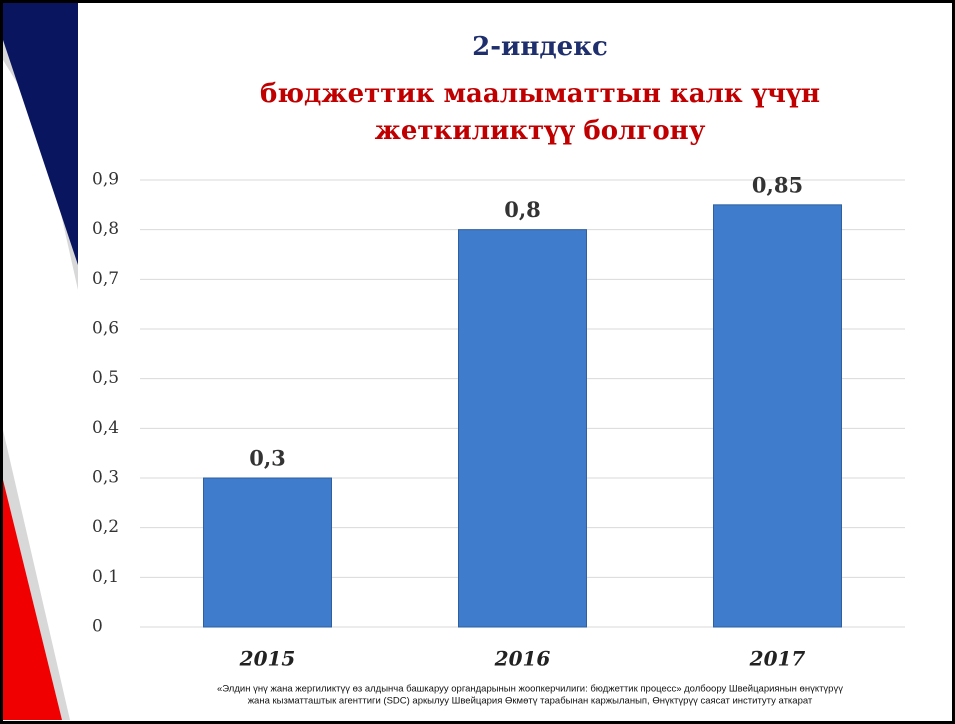  Describe the element at coordinates (105, 329) in the screenshot. I see `y-tick-label: 0,6` at that location.